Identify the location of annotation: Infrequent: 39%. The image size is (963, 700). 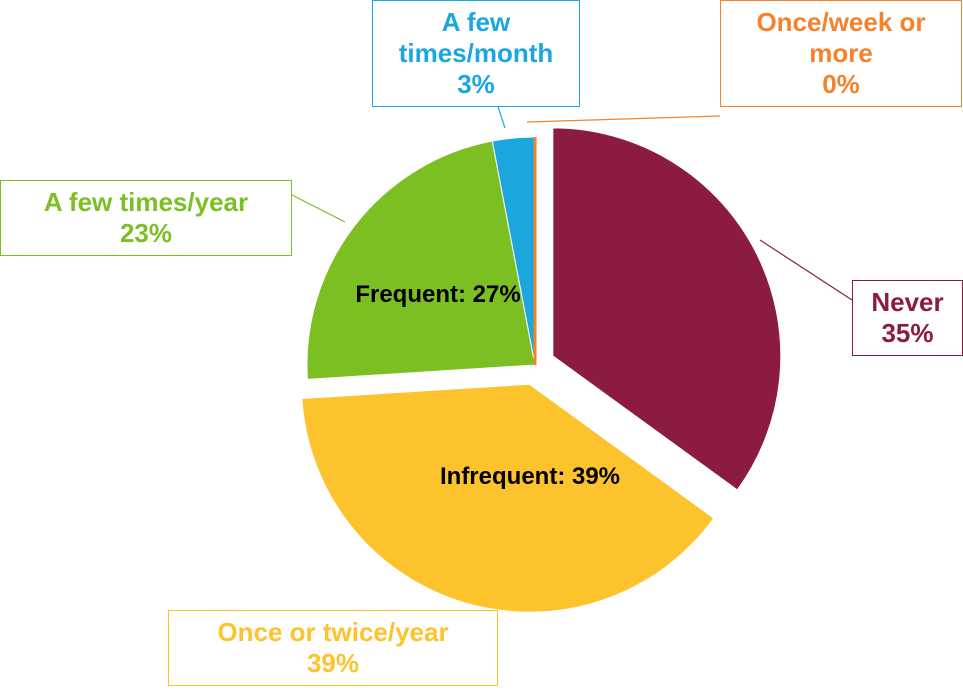
(530, 476).